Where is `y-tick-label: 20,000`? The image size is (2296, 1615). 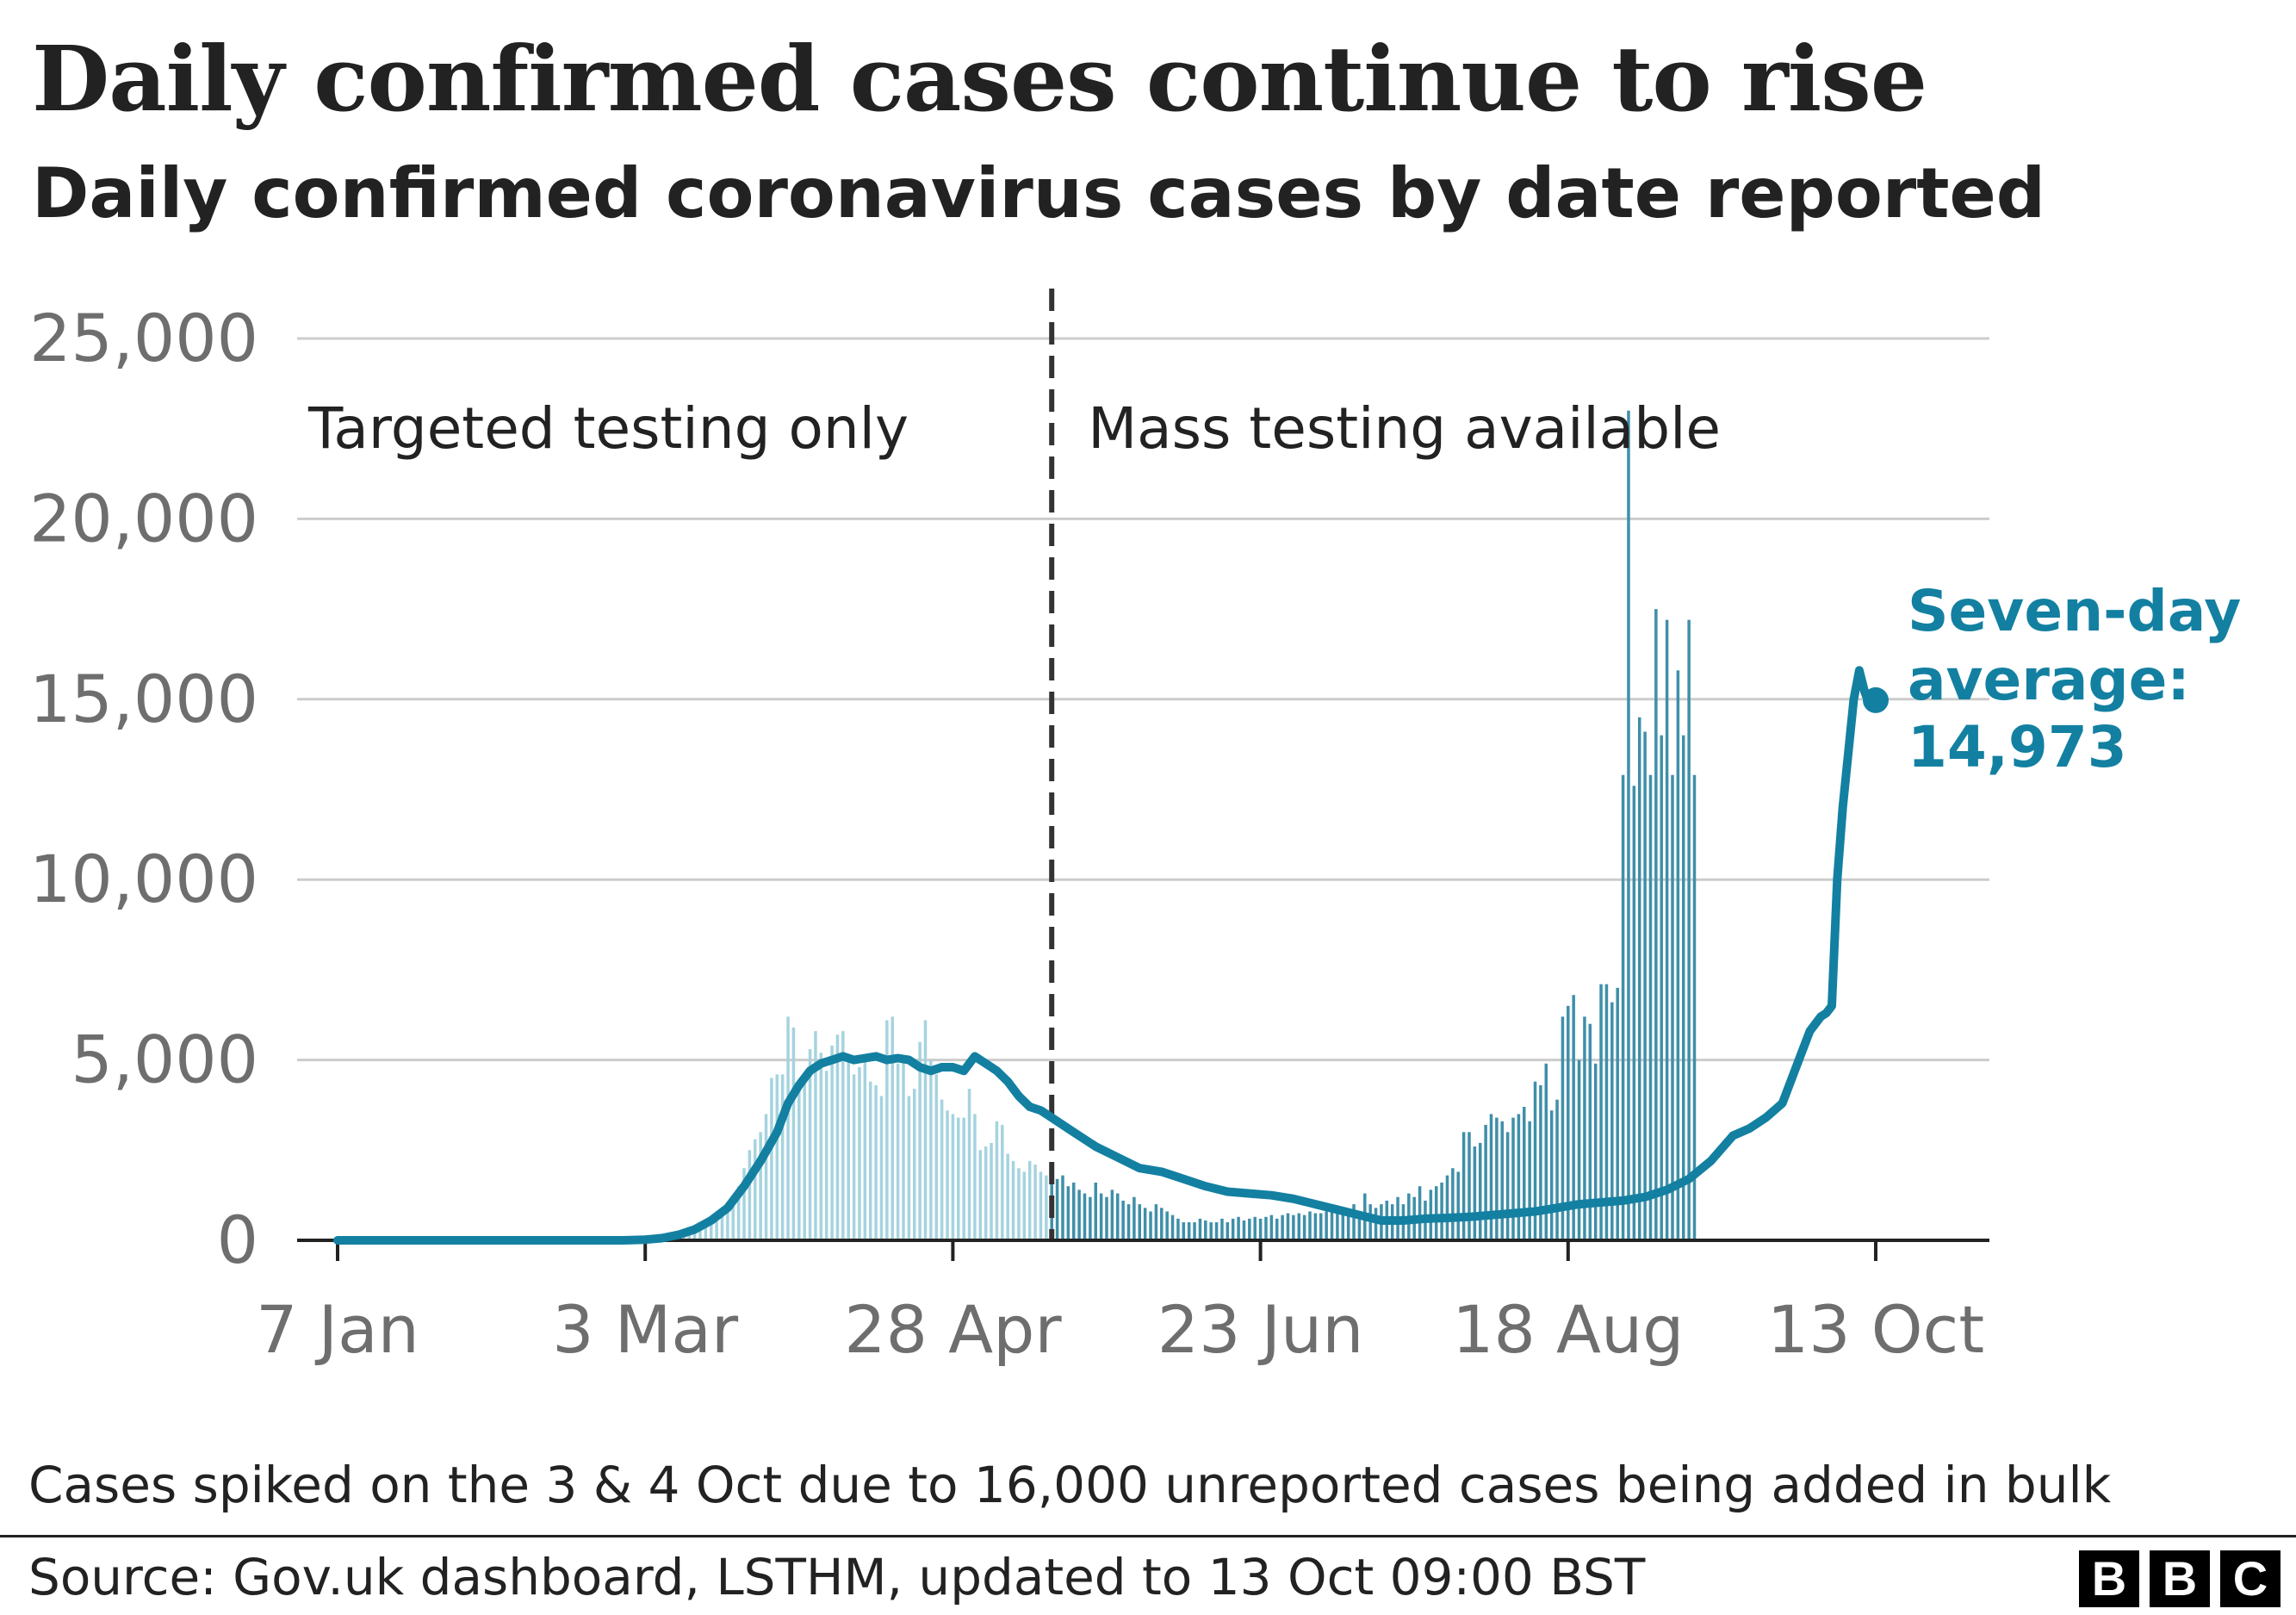
y-tick-label: 20,000 is located at coordinates (143, 518).